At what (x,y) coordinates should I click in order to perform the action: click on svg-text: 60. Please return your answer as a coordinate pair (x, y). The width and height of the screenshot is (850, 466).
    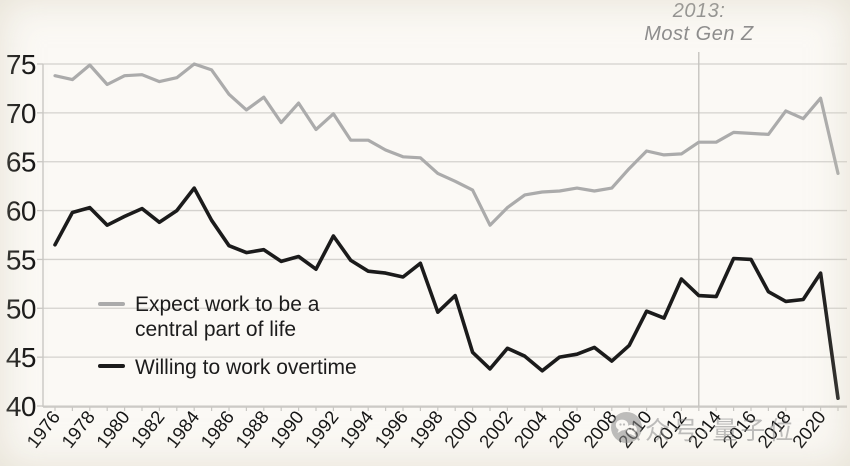
    Looking at the image, I should click on (21, 211).